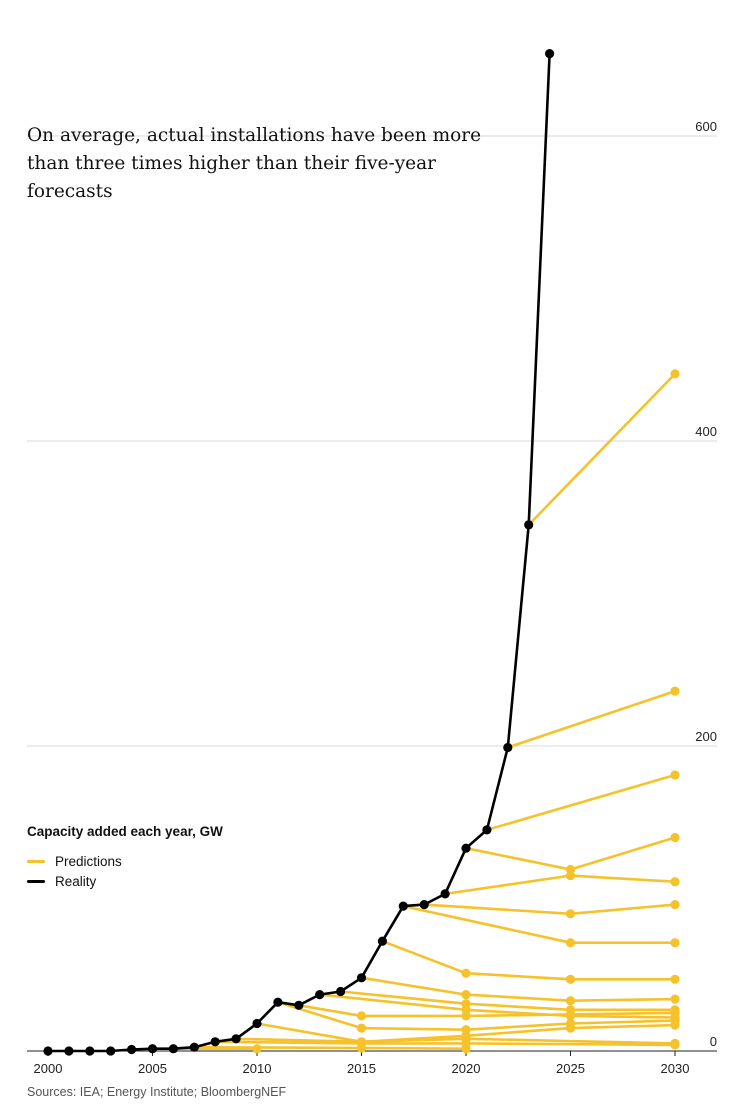 Image resolution: width=751 pixels, height=1109 pixels. I want to click on prediction-point-15-2025, so click(570, 869).